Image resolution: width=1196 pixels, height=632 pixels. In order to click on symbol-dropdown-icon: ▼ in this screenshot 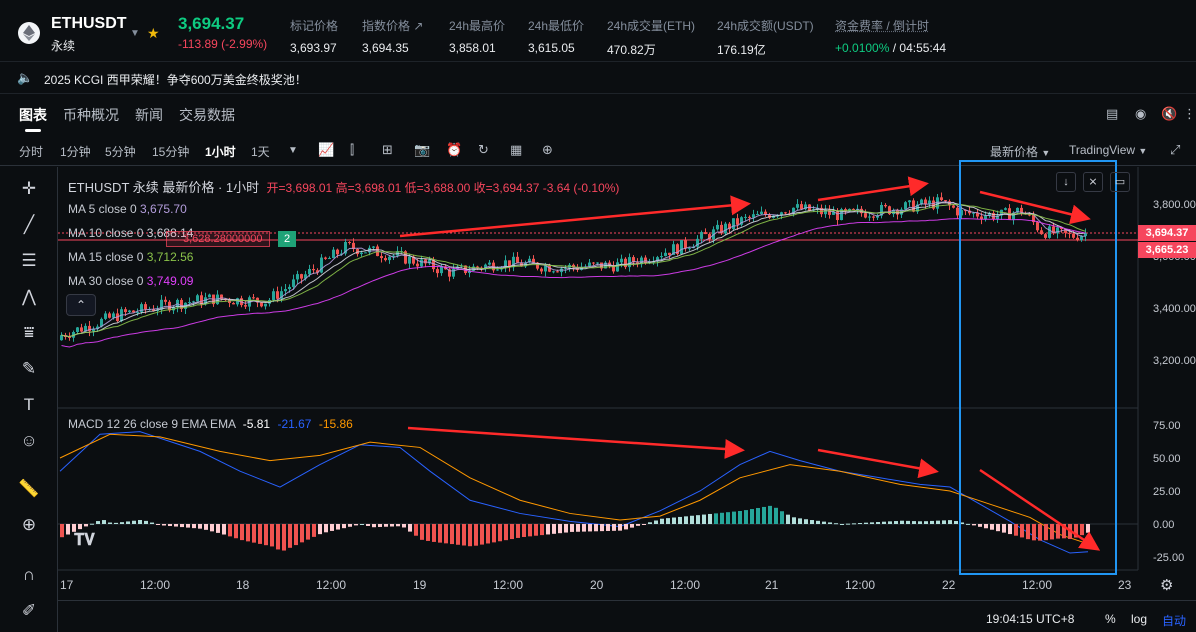, I will do `click(135, 33)`.